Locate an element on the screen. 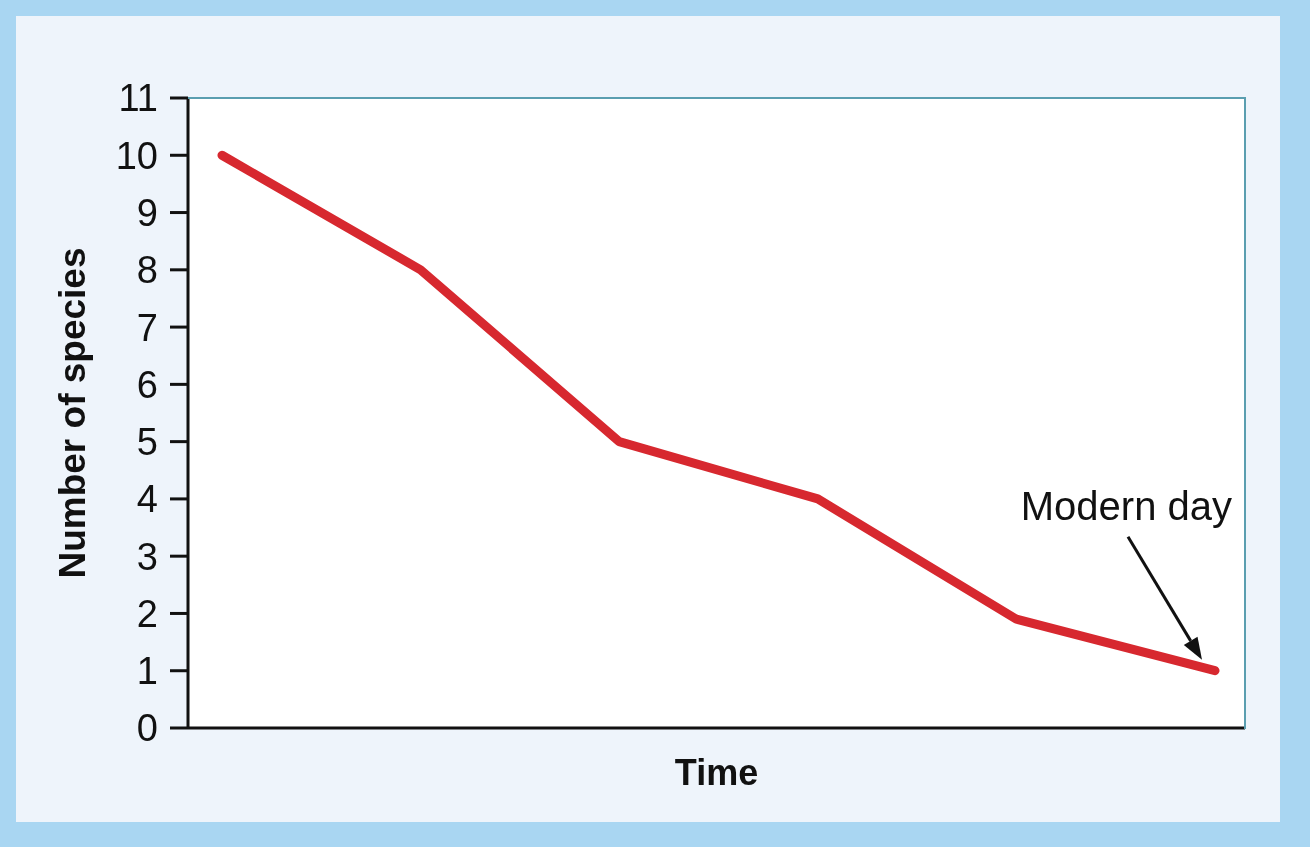  y-tick-label: 1 is located at coordinates (147, 671).